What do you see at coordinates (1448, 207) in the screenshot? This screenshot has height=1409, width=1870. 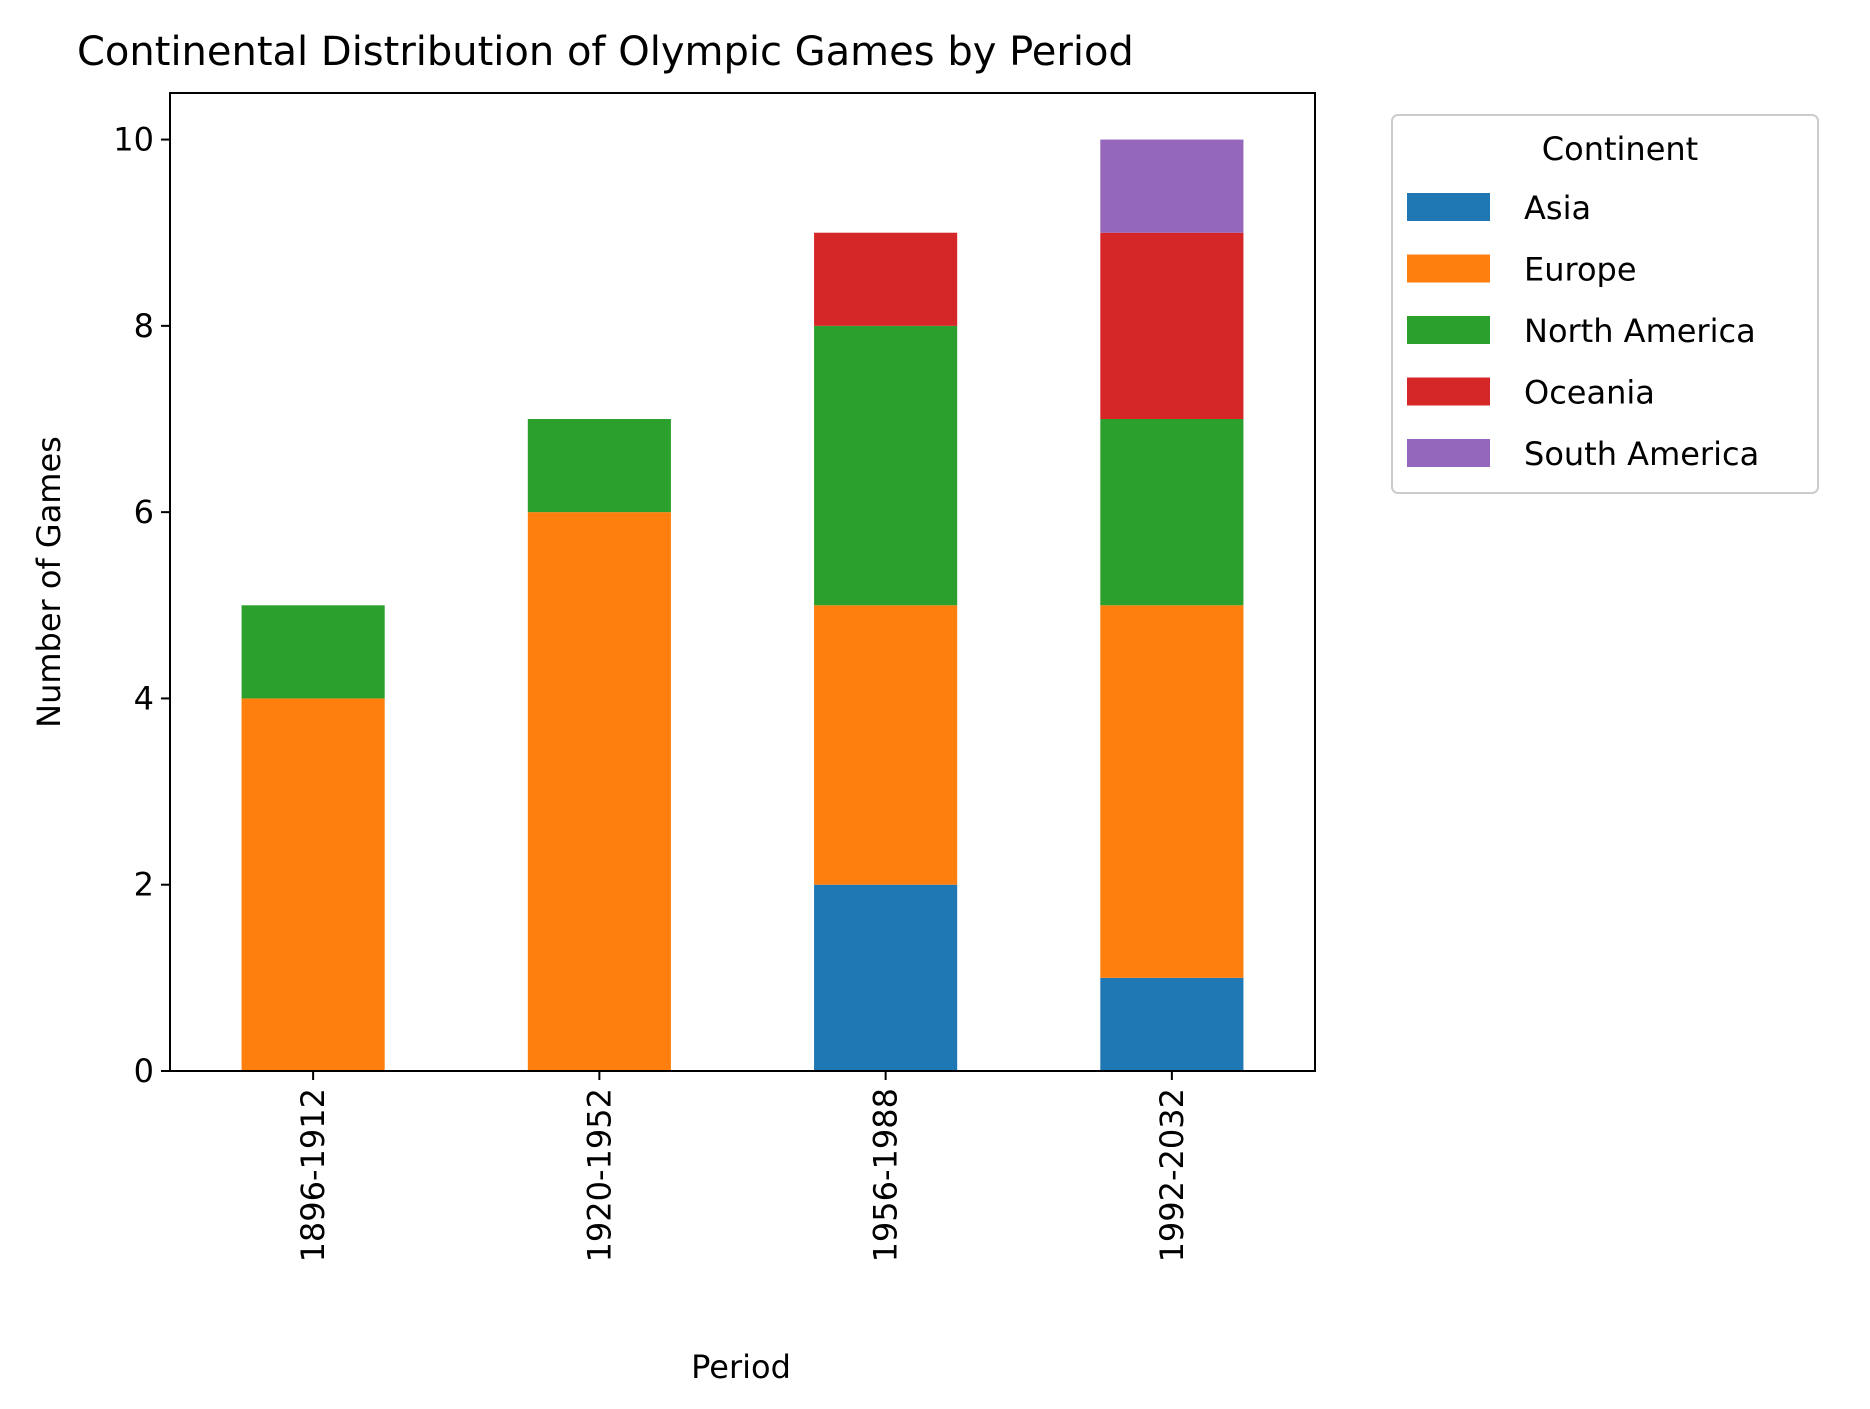 I see `legend-swatch-asia` at bounding box center [1448, 207].